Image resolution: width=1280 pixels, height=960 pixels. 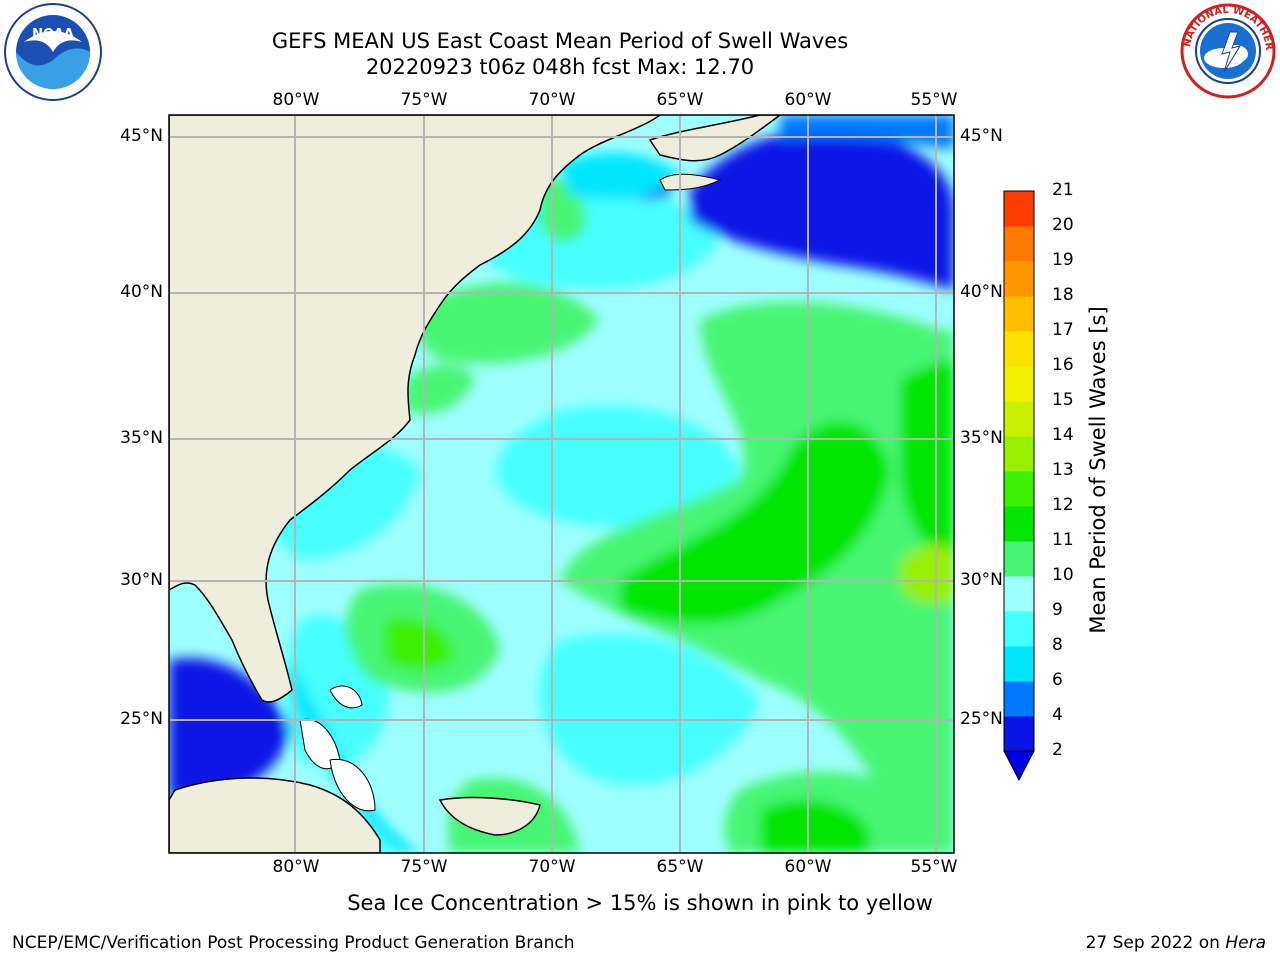 I want to click on lon-tick-top-60w: 60°W, so click(x=808, y=100).